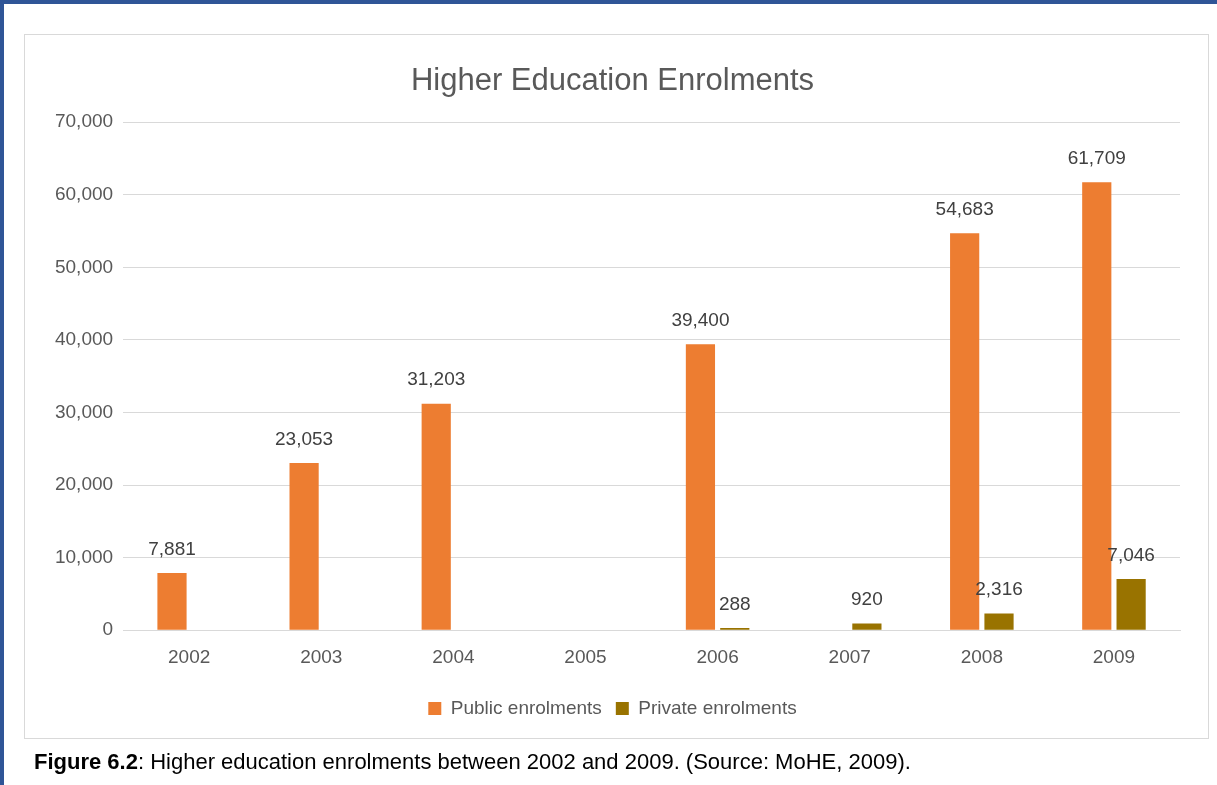 The image size is (1217, 785). Describe the element at coordinates (436, 379) in the screenshot. I see `data-label: 31,203` at that location.